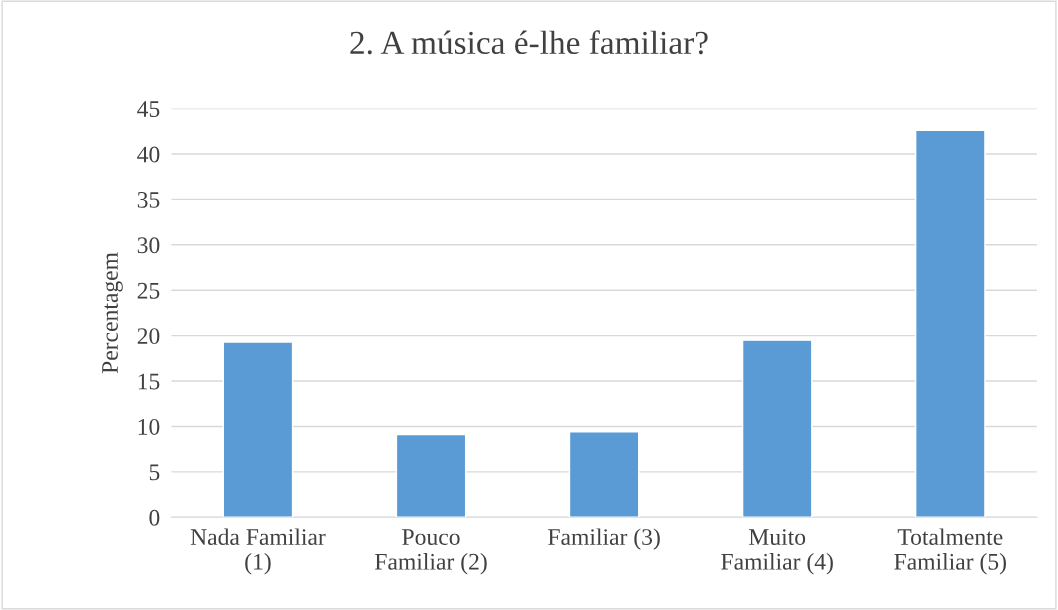 The height and width of the screenshot is (610, 1058). I want to click on x-tick-label: Nada Familiar (1), so click(258, 551).